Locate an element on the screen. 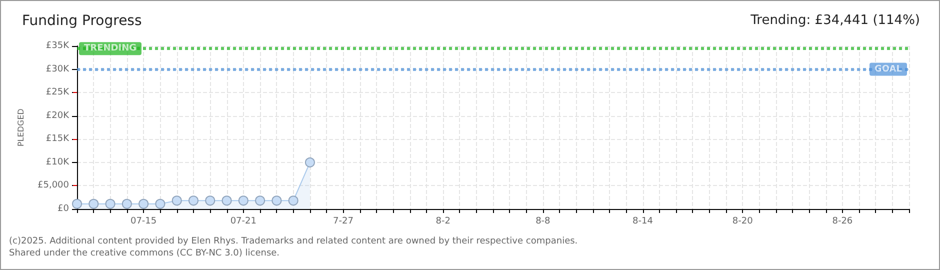 The image size is (940, 270). y-tick-label: £10K is located at coordinates (58, 162).